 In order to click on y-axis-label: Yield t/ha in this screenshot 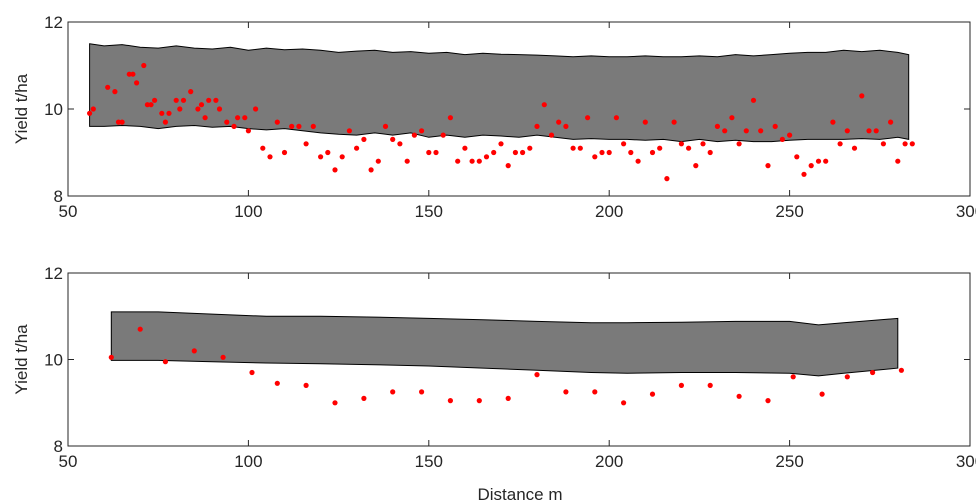, I will do `click(21, 359)`.